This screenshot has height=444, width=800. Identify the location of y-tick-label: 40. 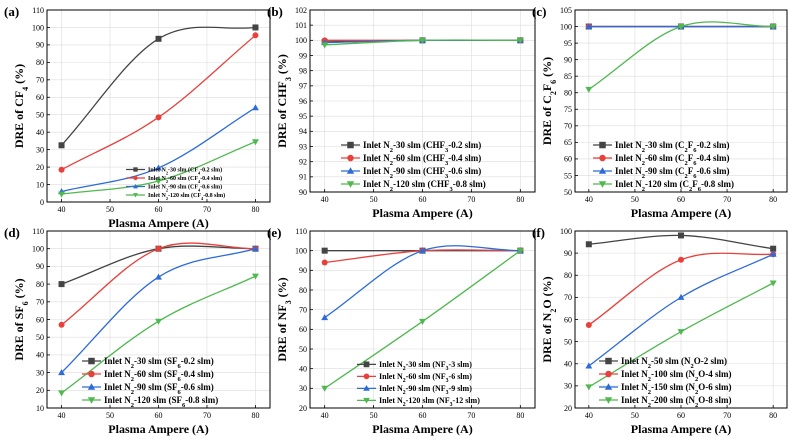
(568, 364).